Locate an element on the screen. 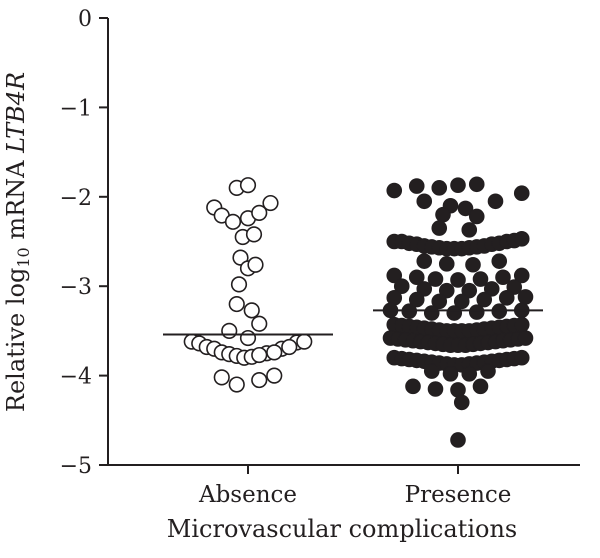  y-axis-title-gene: LTB4R is located at coordinates (16, 113).